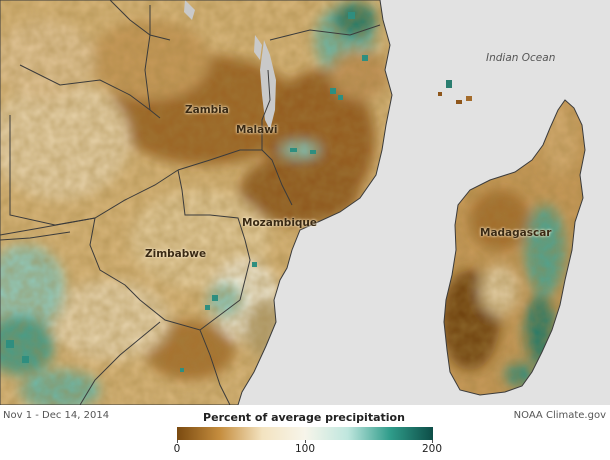 This screenshot has width=610, height=460. I want to click on lake-malawi, so click(268, 85).